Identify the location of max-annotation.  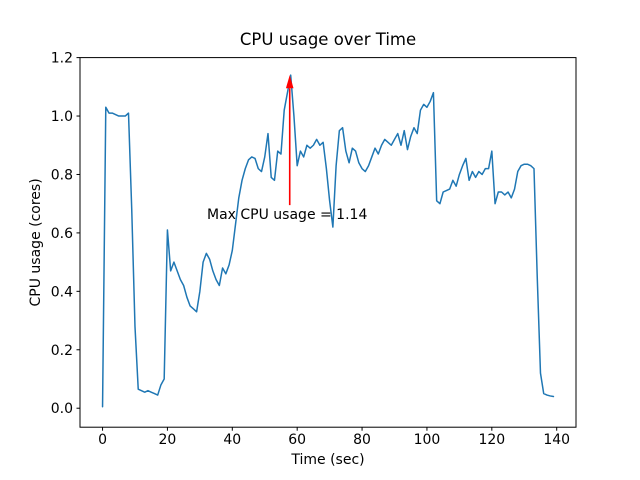
(289, 140).